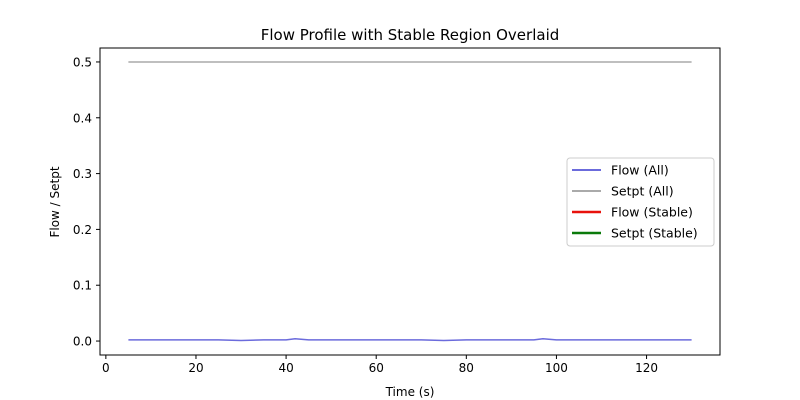  I want to click on legend-label-setpt-all: Setpt (All), so click(642, 191).